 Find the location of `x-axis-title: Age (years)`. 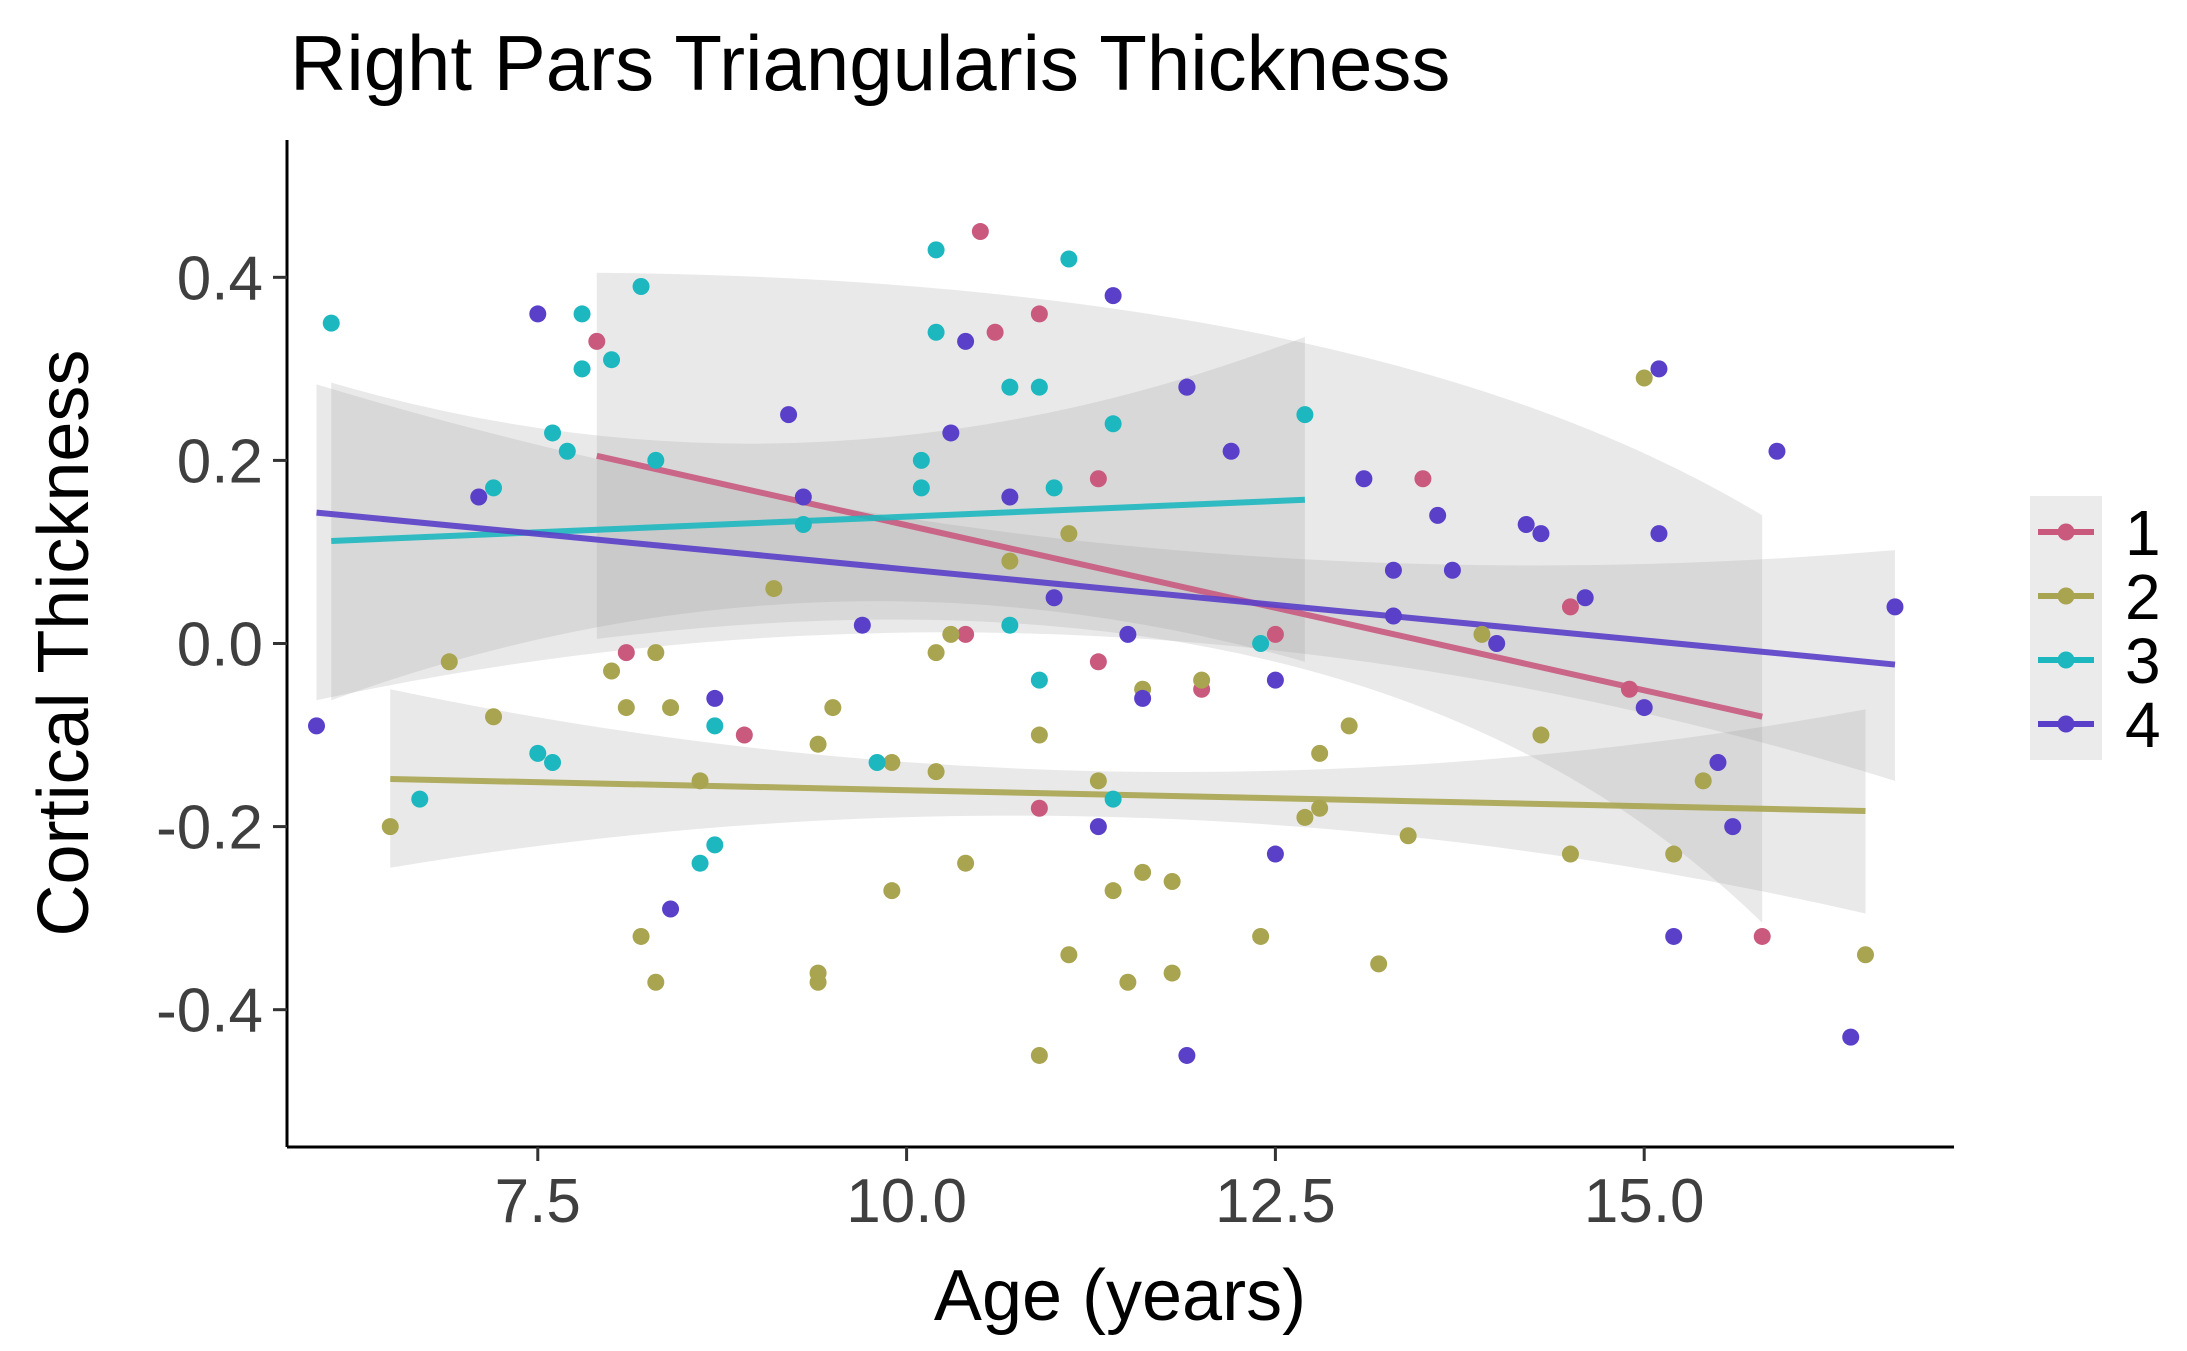

x-axis-title: Age (years) is located at coordinates (1120, 1296).